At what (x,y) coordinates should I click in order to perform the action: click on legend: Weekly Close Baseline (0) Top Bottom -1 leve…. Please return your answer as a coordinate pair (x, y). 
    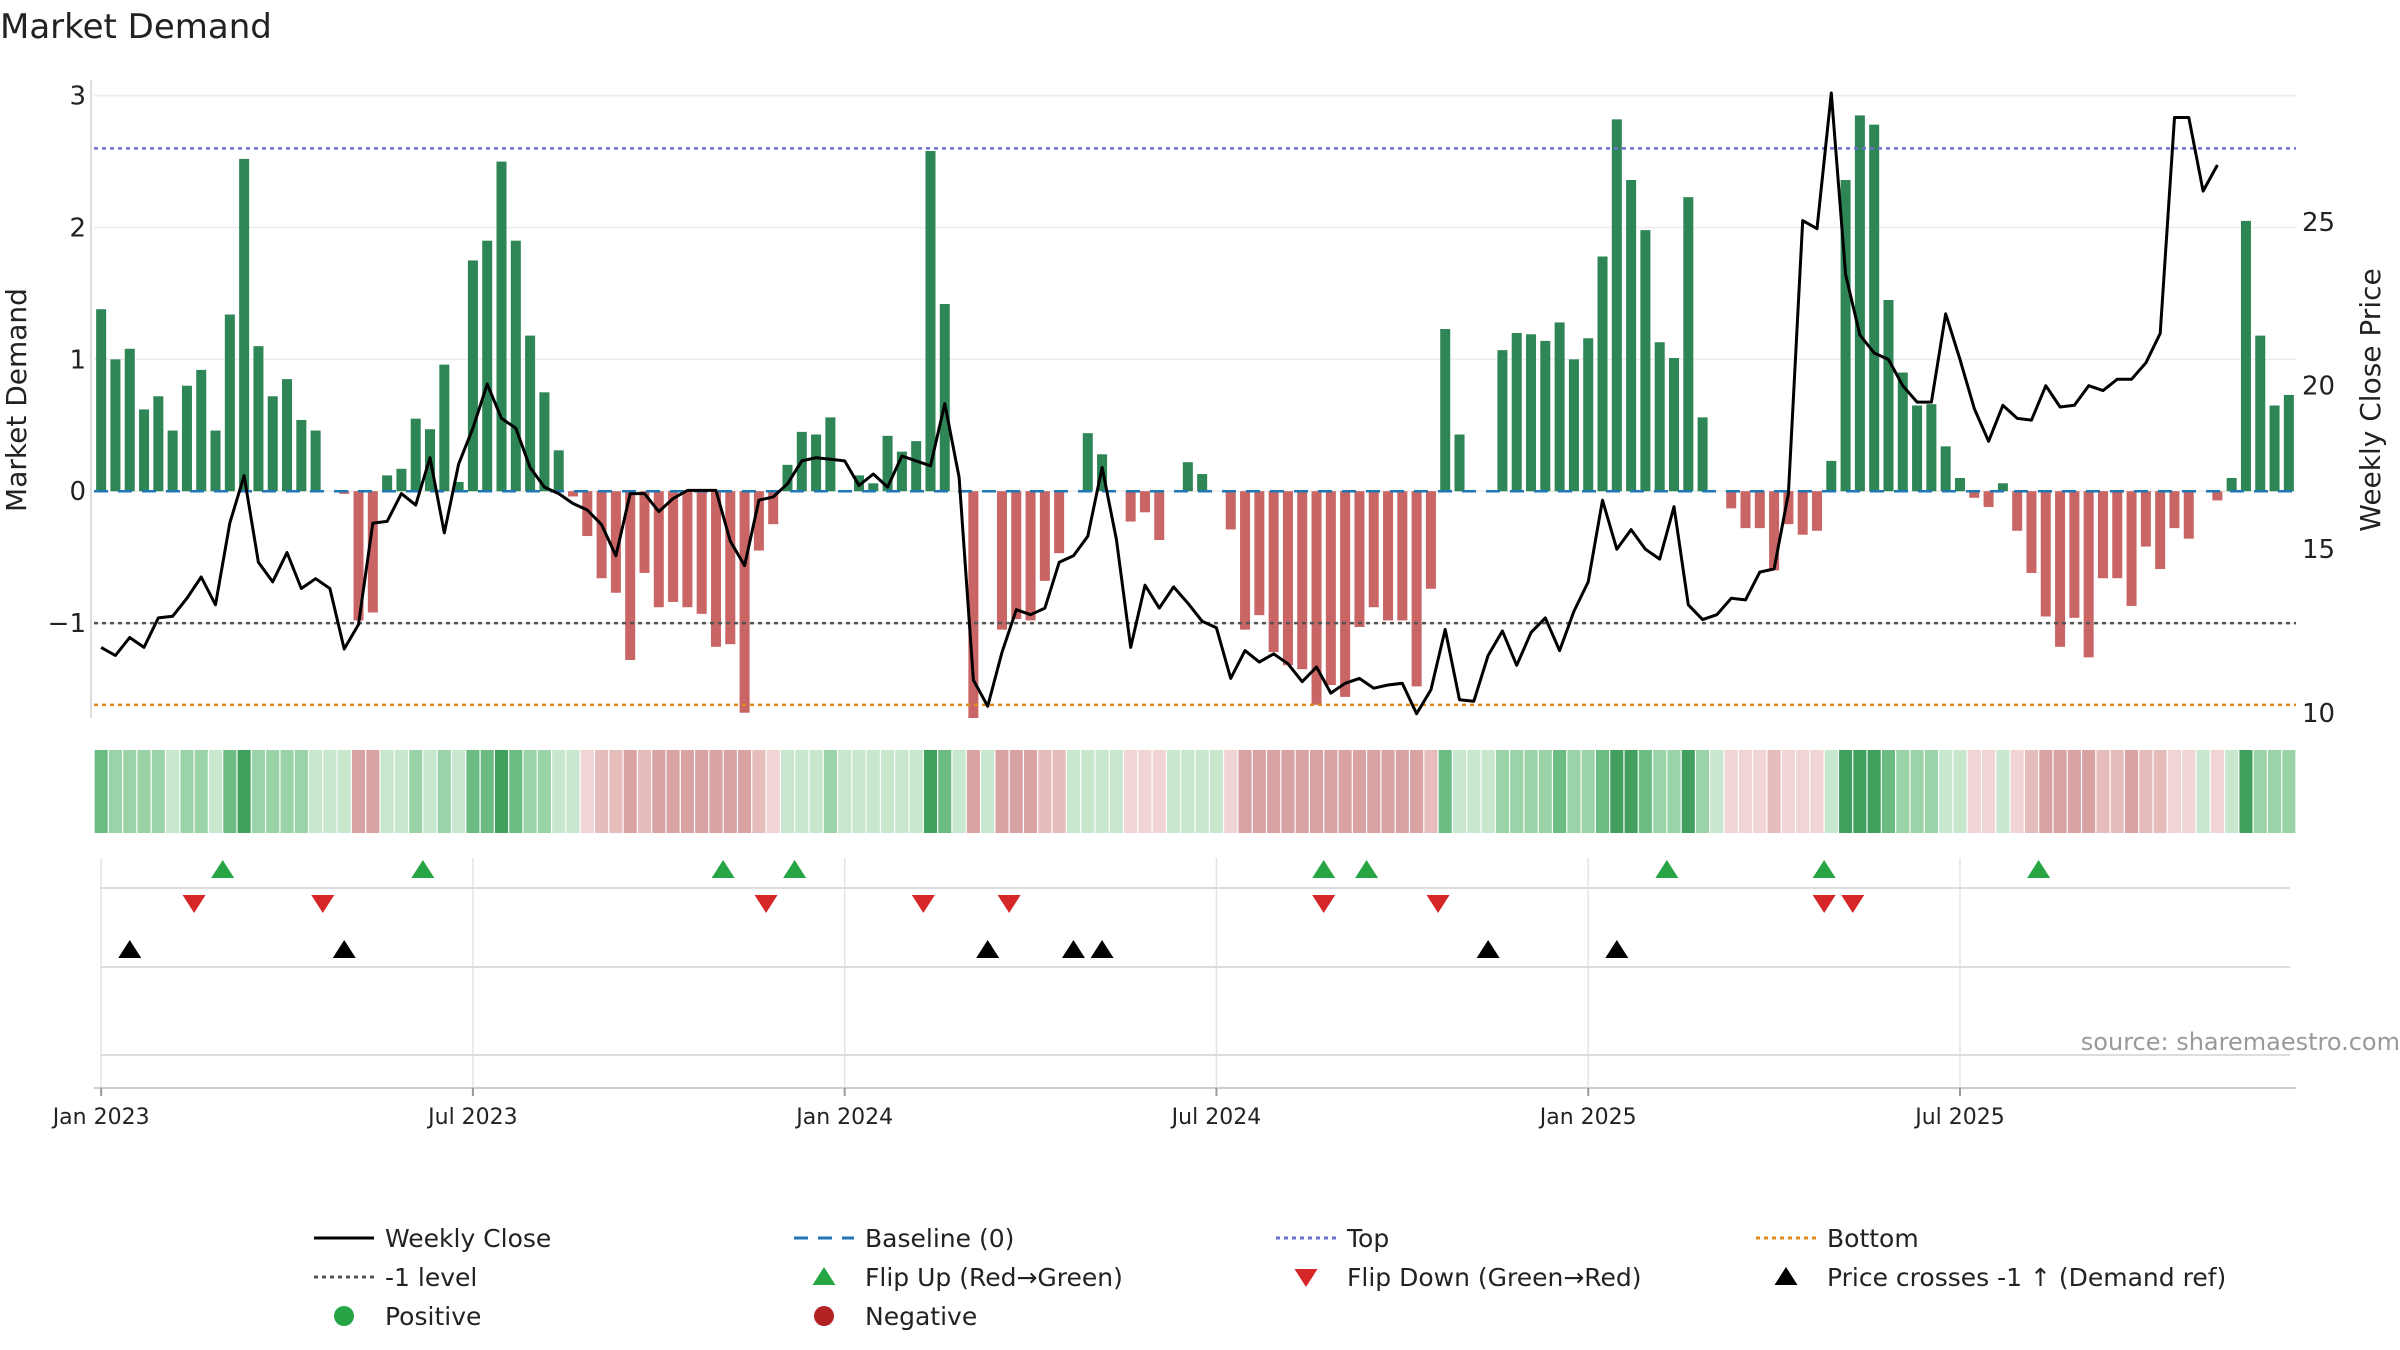
    Looking at the image, I should click on (1270, 1277).